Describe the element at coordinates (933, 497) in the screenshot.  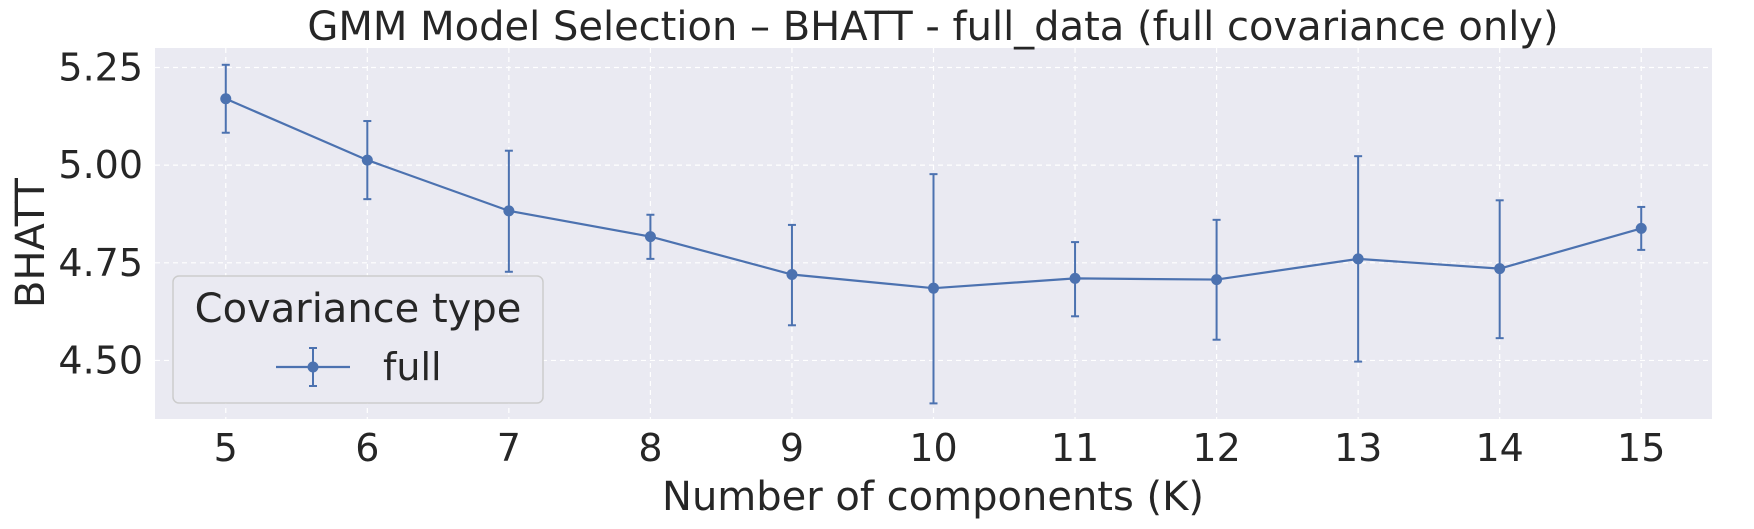
I see `x-axis-label: Number of components (K)` at that location.